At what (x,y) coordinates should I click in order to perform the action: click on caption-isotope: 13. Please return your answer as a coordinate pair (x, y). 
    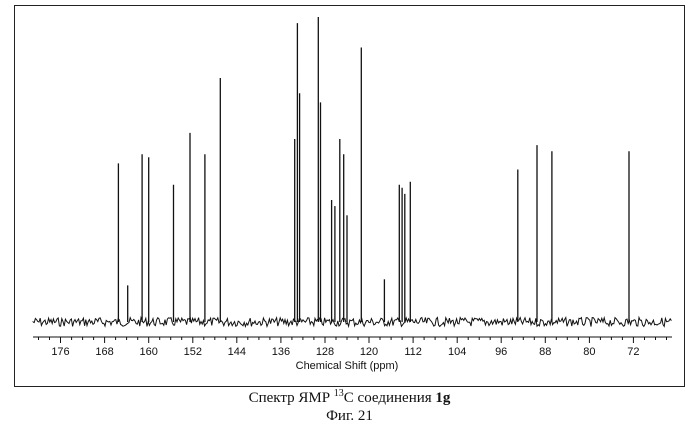
    Looking at the image, I should click on (339, 393).